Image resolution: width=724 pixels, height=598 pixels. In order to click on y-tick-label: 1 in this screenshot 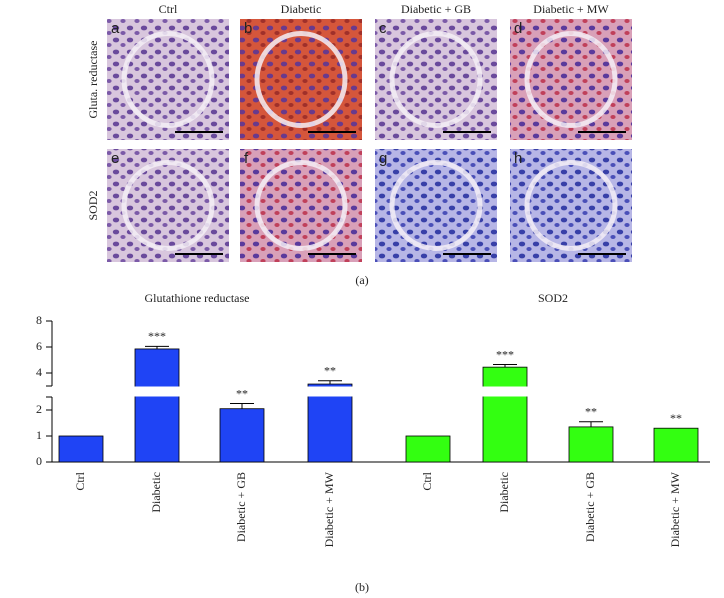, I will do `click(39, 435)`.